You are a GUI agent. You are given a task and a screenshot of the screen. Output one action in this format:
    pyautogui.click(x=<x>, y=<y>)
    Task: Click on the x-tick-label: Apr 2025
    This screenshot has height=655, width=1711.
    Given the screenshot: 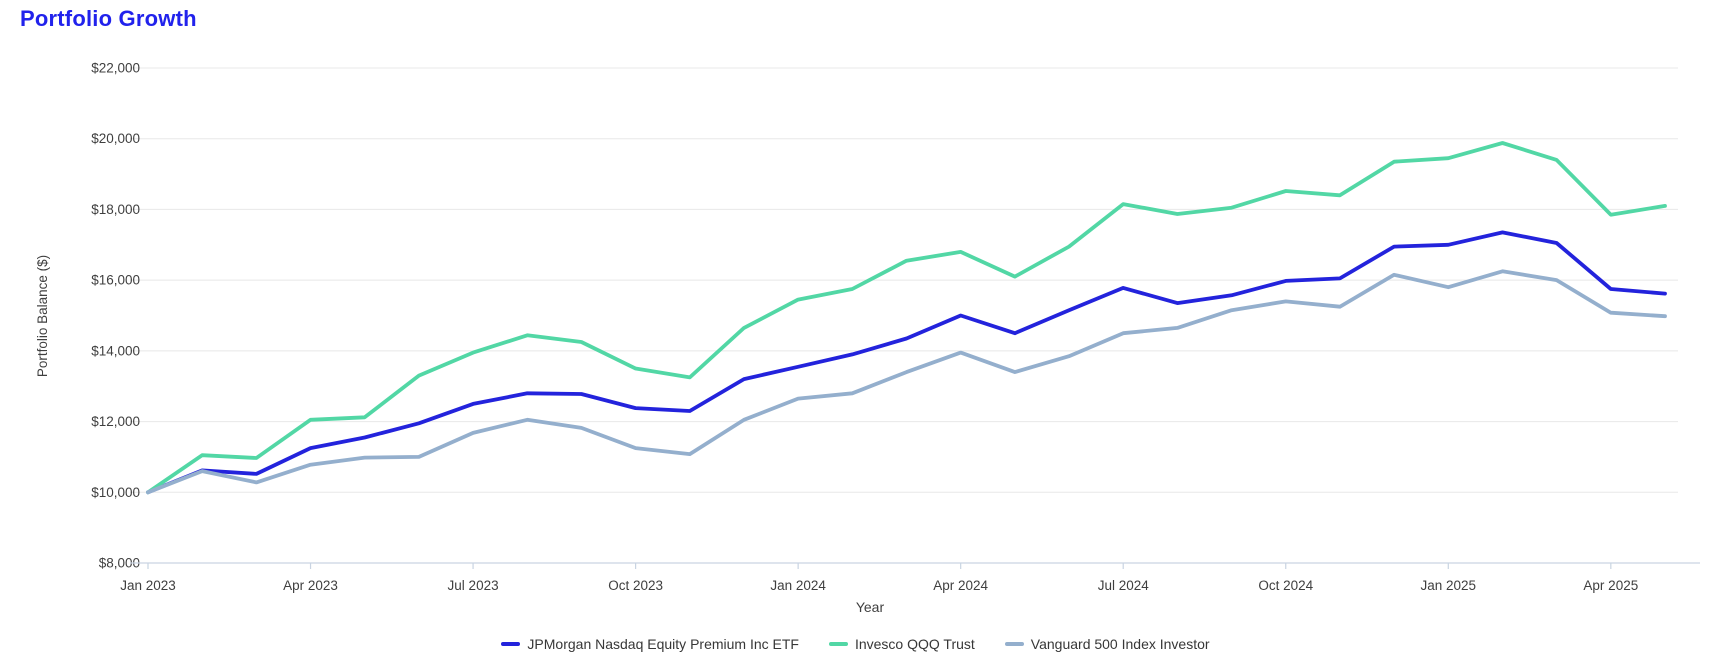 What is the action you would take?
    pyautogui.click(x=1610, y=585)
    